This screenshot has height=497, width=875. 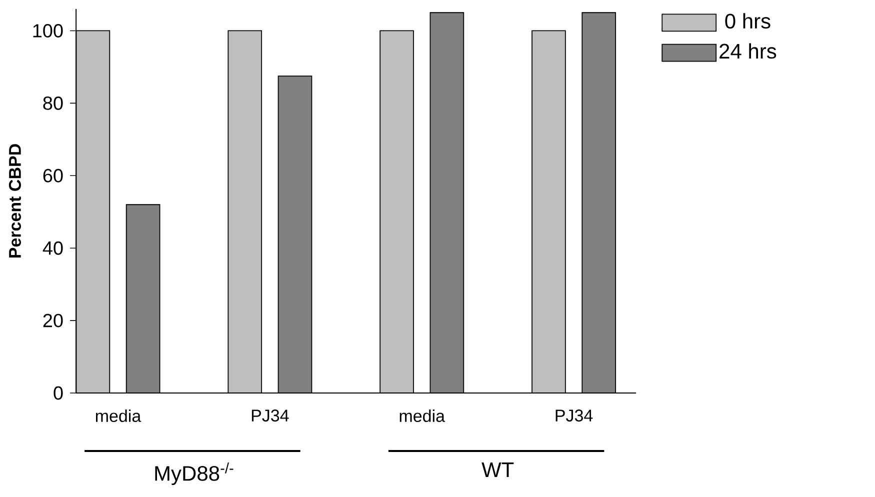 What do you see at coordinates (747, 21) in the screenshot?
I see `legend-label: 0 hrs` at bounding box center [747, 21].